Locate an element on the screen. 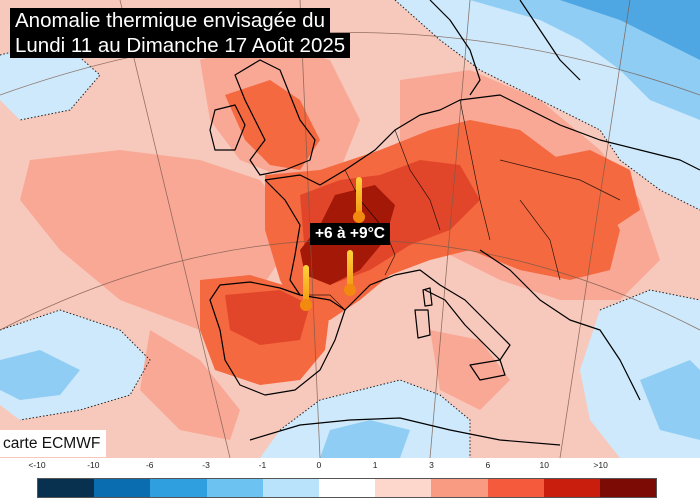  title-line-1: Anomalie thermique envisagée du is located at coordinates (170, 20).